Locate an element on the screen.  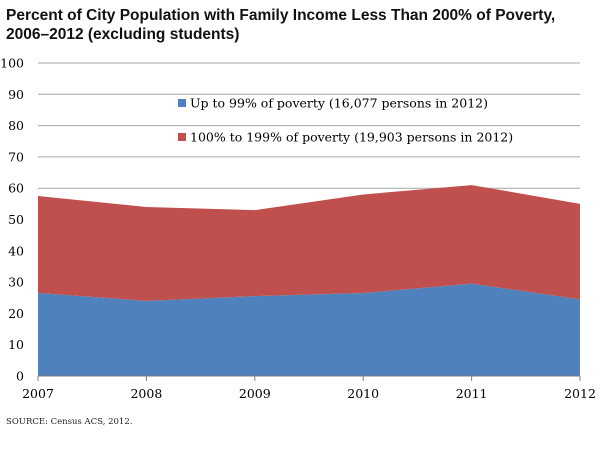
source-note: SOURCE: Census ACS, 2012. is located at coordinates (69, 422).